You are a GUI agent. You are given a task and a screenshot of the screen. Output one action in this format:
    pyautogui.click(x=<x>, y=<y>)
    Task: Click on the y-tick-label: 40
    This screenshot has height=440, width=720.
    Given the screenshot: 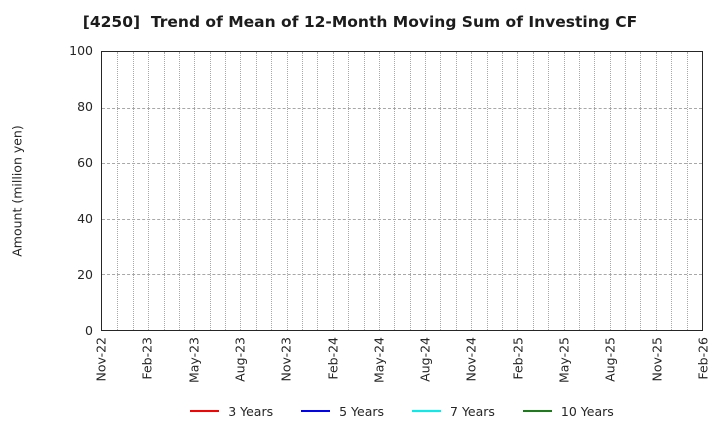 What is the action you would take?
    pyautogui.click(x=85, y=218)
    